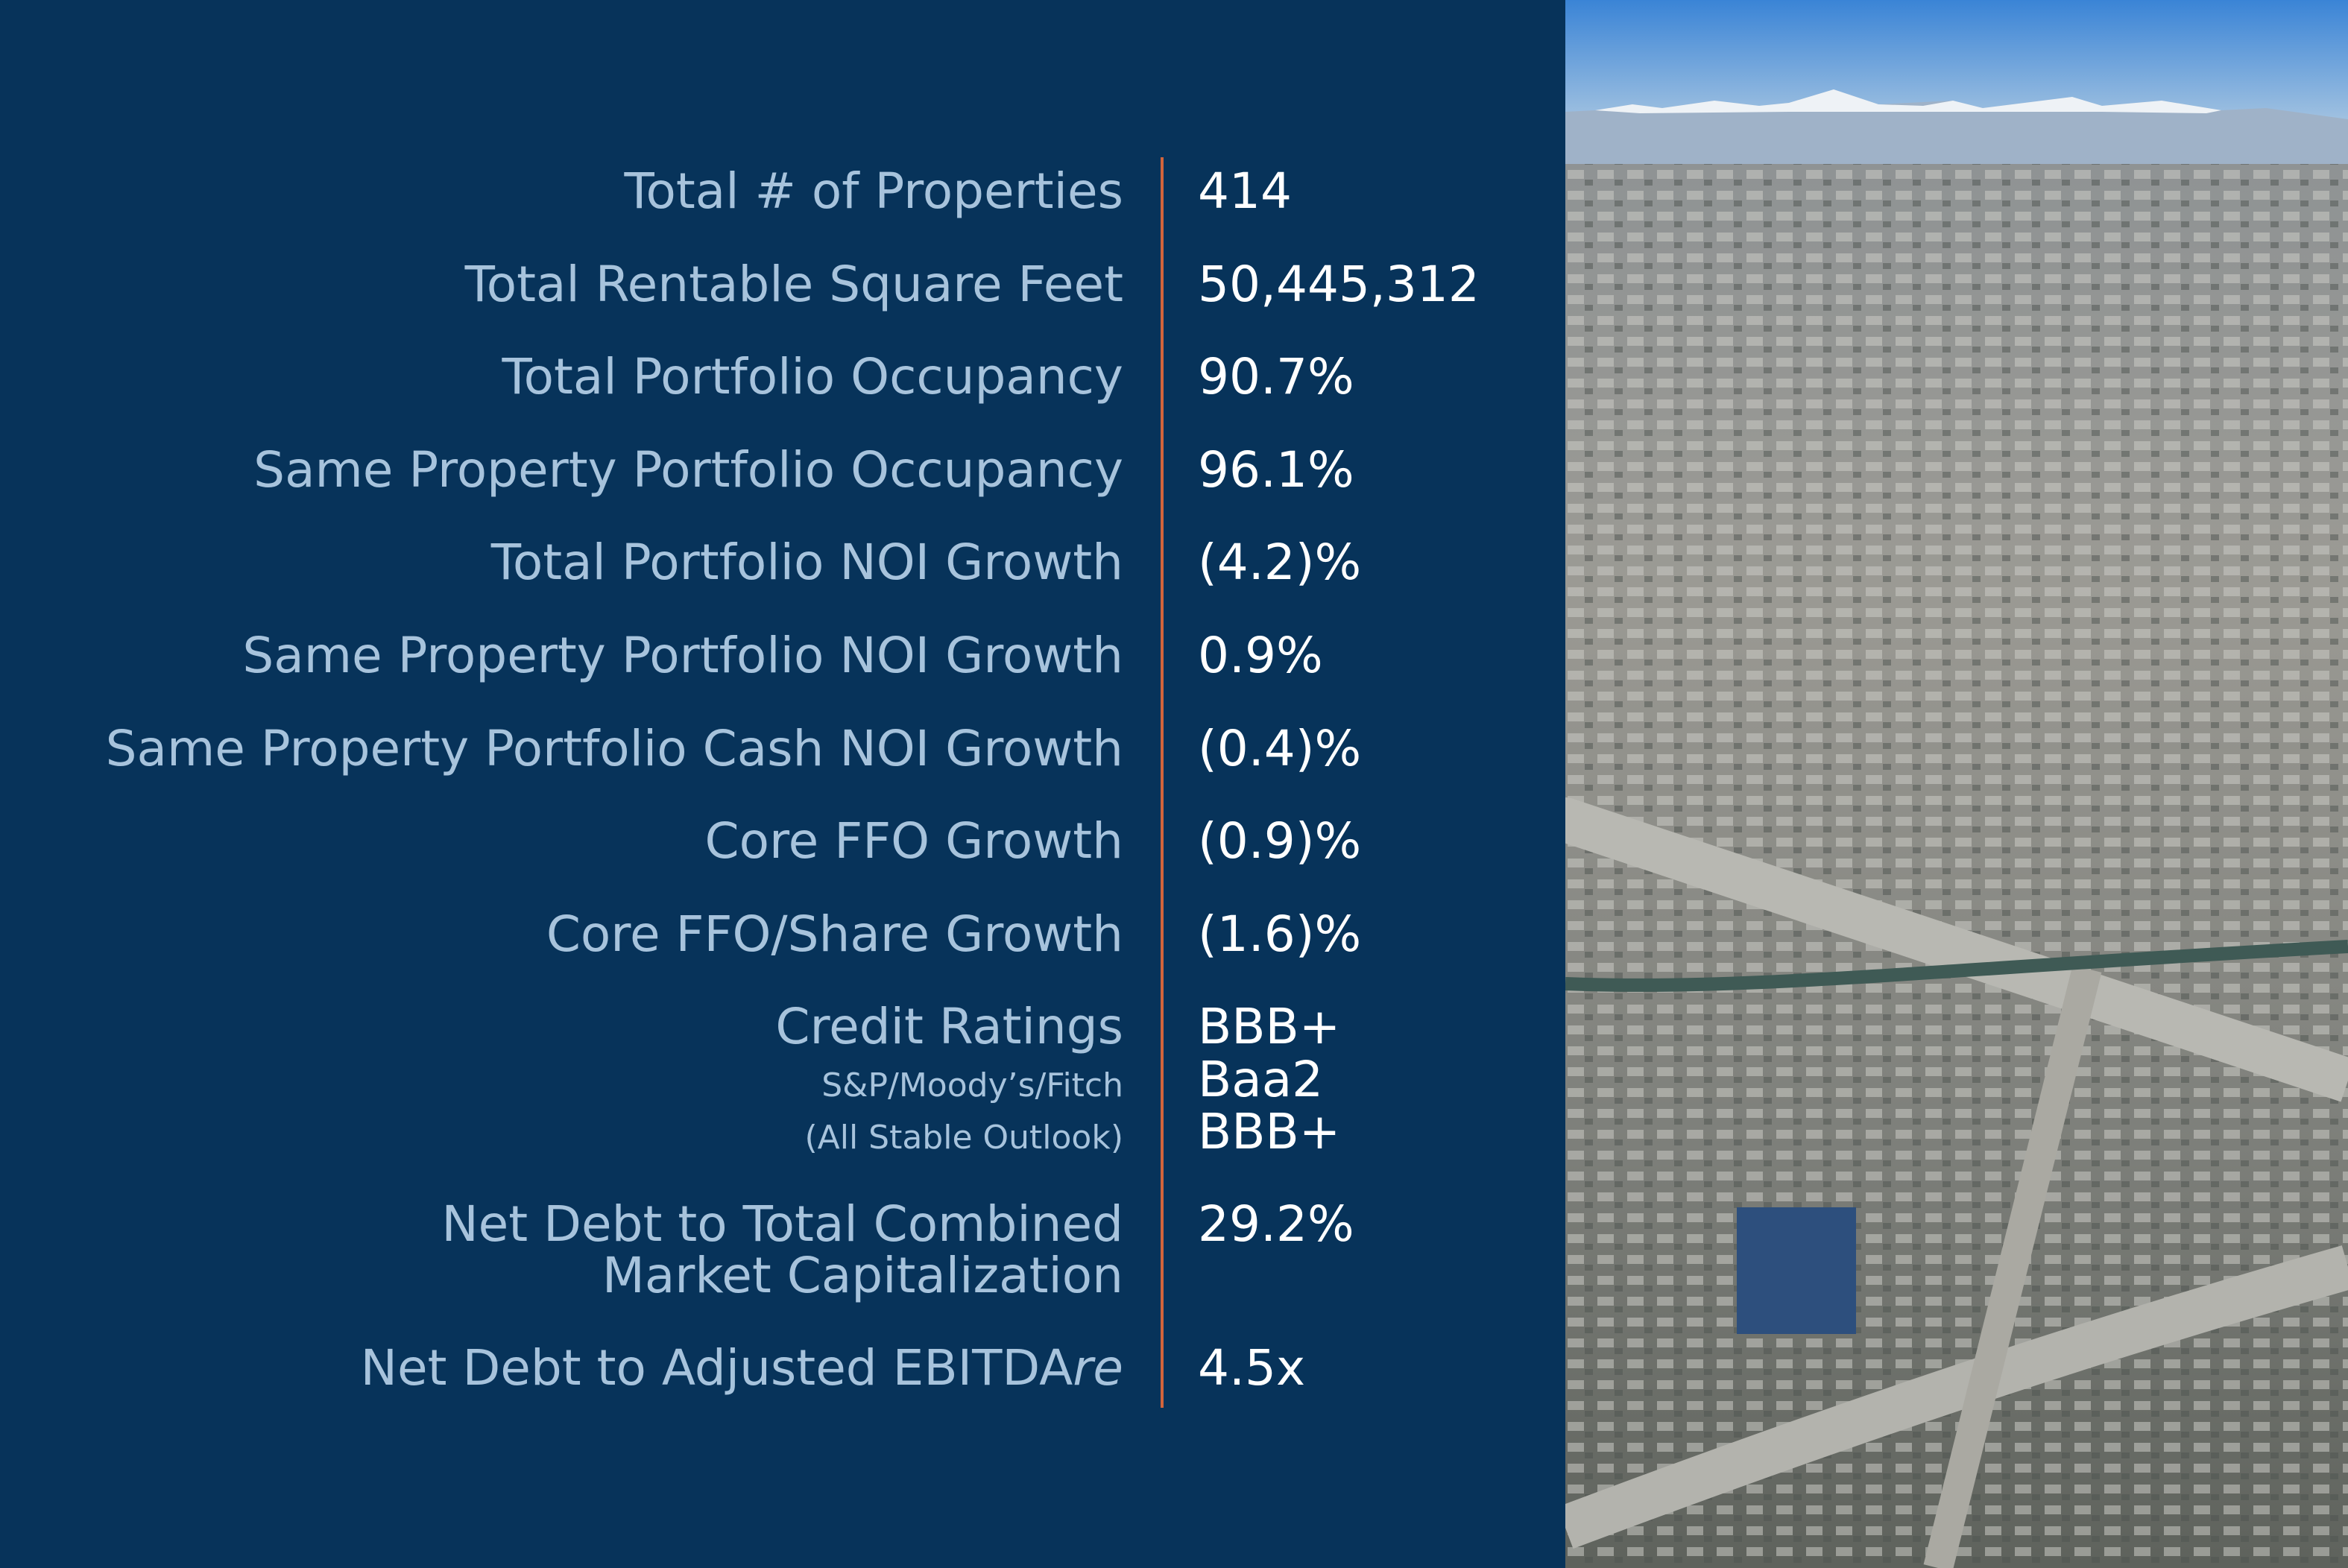  What do you see at coordinates (873, 191) in the screenshot?
I see `metric-label: Total # of Properties` at bounding box center [873, 191].